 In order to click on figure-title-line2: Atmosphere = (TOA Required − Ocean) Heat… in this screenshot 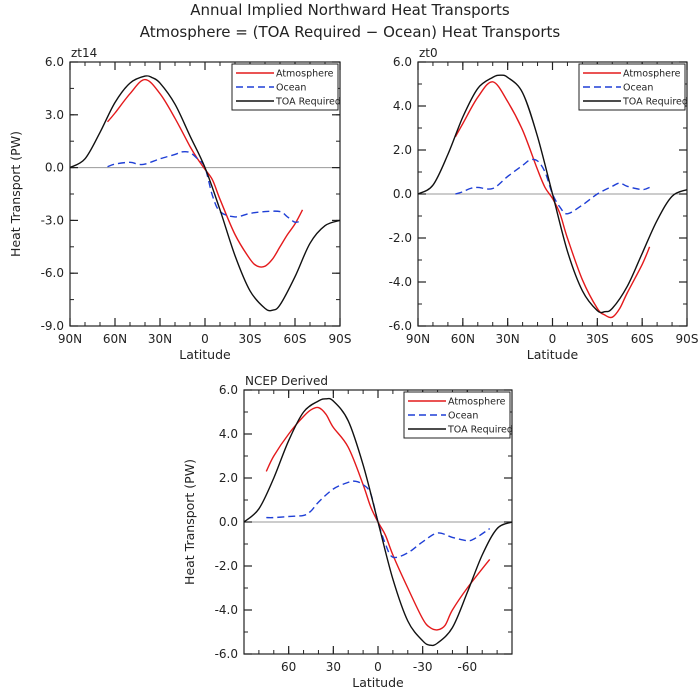, I will do `click(350, 32)`.